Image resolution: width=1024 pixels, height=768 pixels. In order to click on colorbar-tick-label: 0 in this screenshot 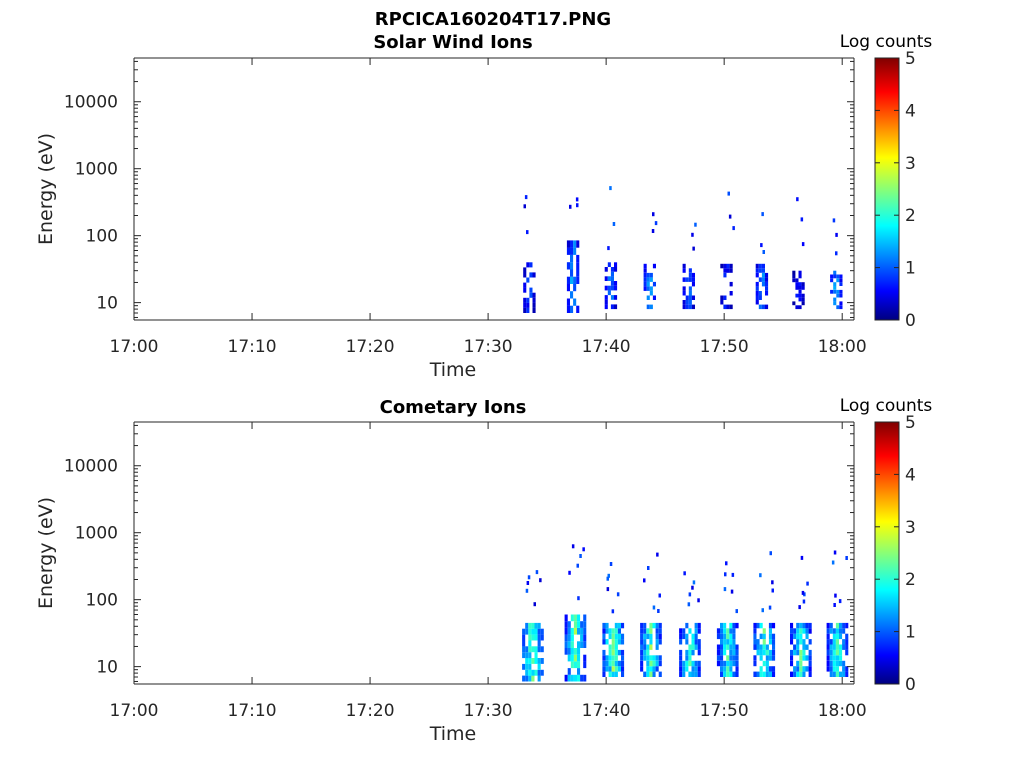, I will do `click(910, 321)`.